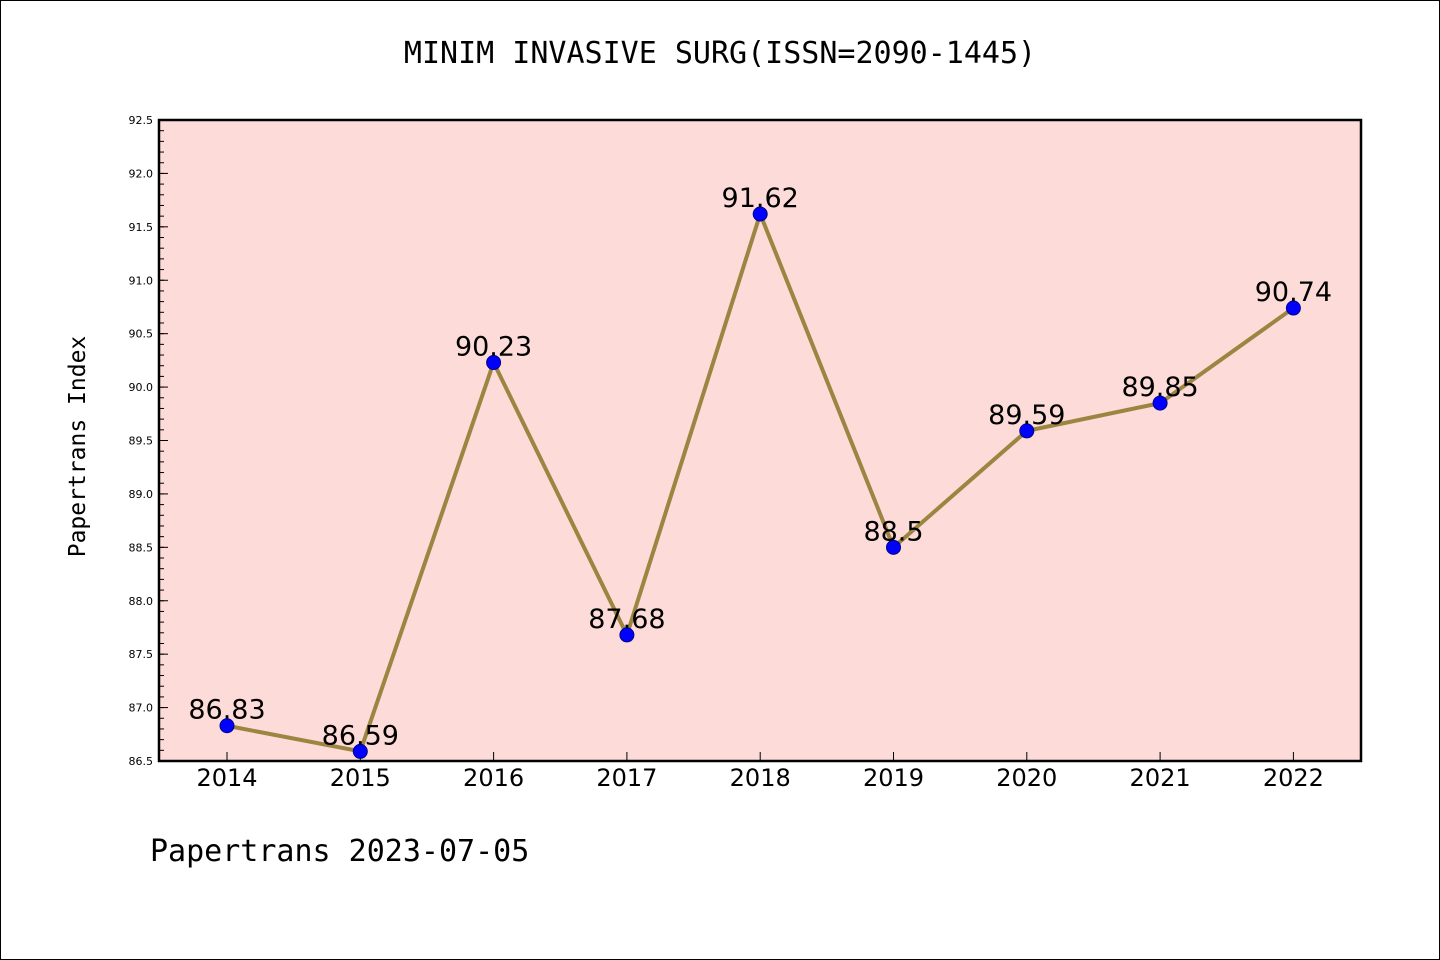  What do you see at coordinates (141, 280) in the screenshot?
I see `y-tick-label: 91.0` at bounding box center [141, 280].